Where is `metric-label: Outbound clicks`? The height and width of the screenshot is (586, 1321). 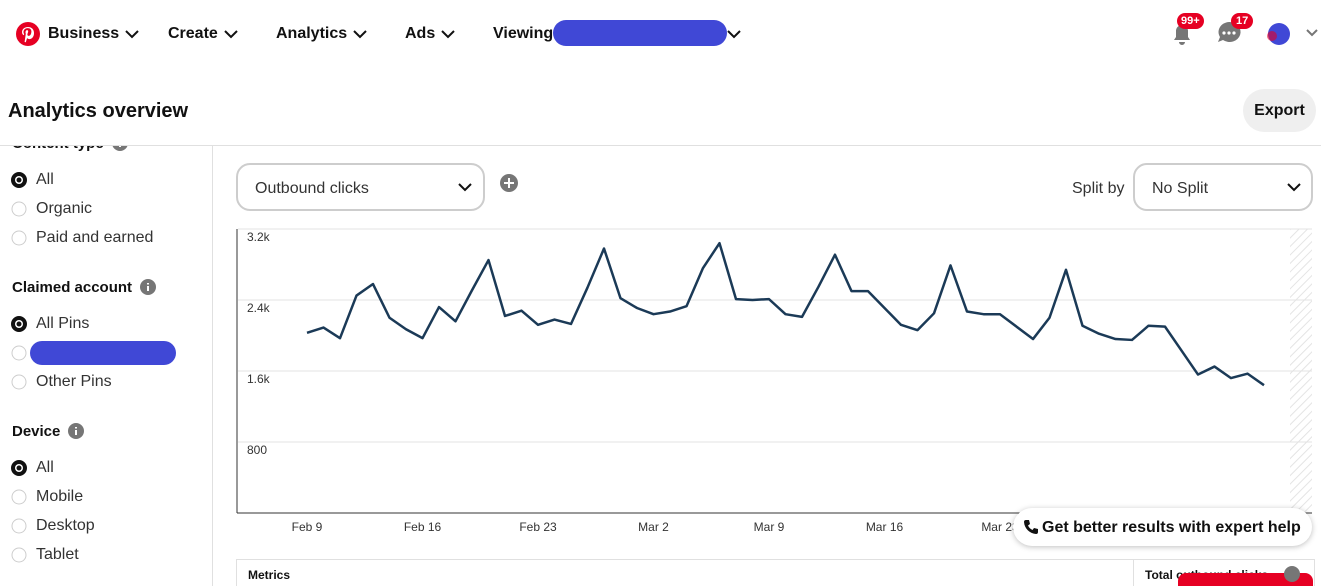
metric-label: Outbound clicks is located at coordinates (312, 188).